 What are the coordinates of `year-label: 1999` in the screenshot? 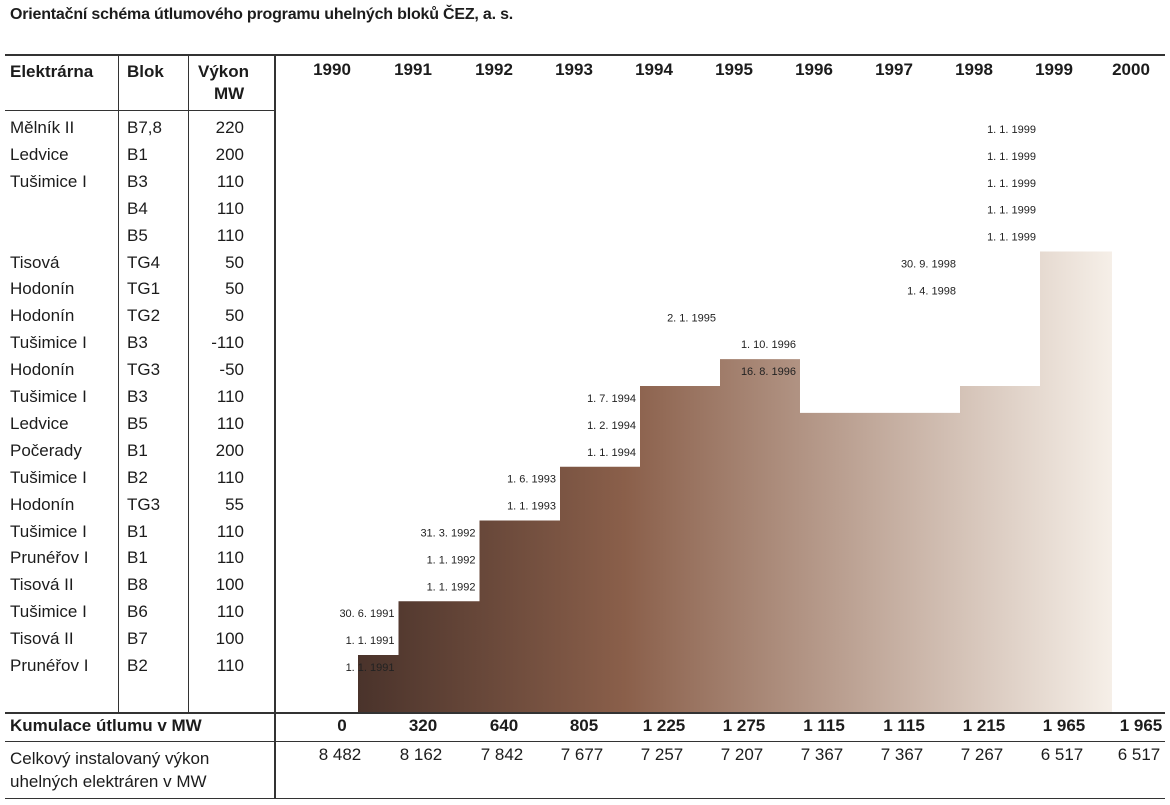 It's located at (1054, 69).